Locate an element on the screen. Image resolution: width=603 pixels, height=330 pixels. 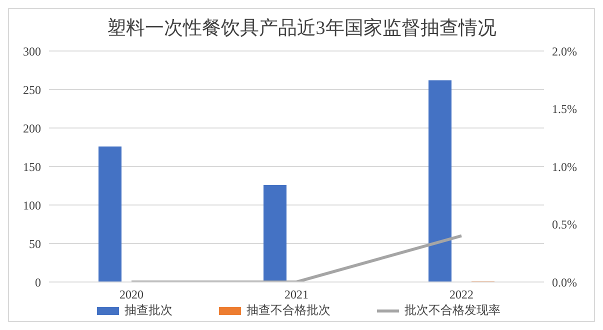
y2-tick-label: 1.5% is located at coordinates (564, 109).